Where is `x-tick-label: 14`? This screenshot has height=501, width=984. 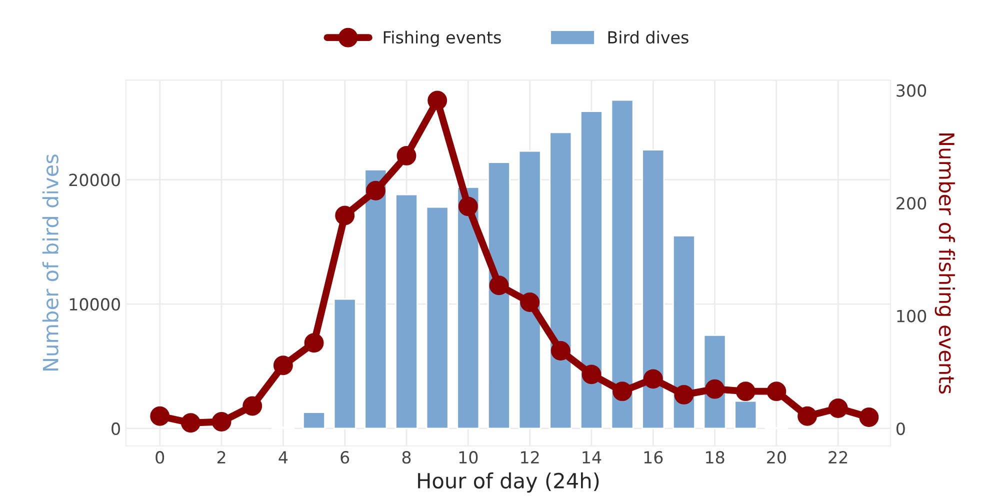 x-tick-label: 14 is located at coordinates (592, 457).